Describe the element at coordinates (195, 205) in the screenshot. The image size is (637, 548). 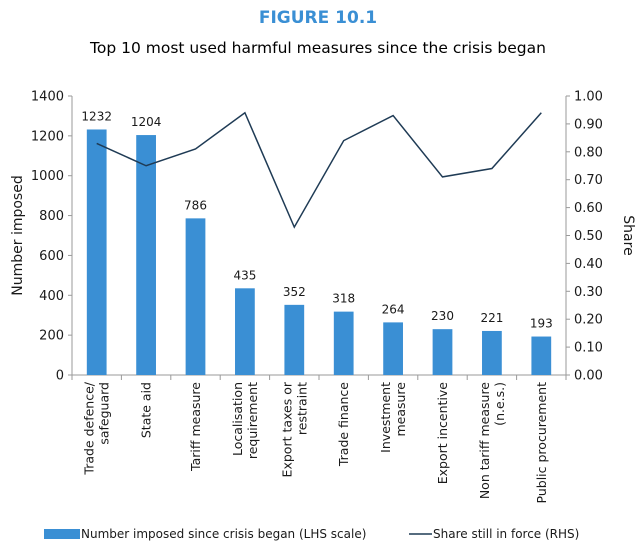
I see `bar-data-label: 786` at that location.